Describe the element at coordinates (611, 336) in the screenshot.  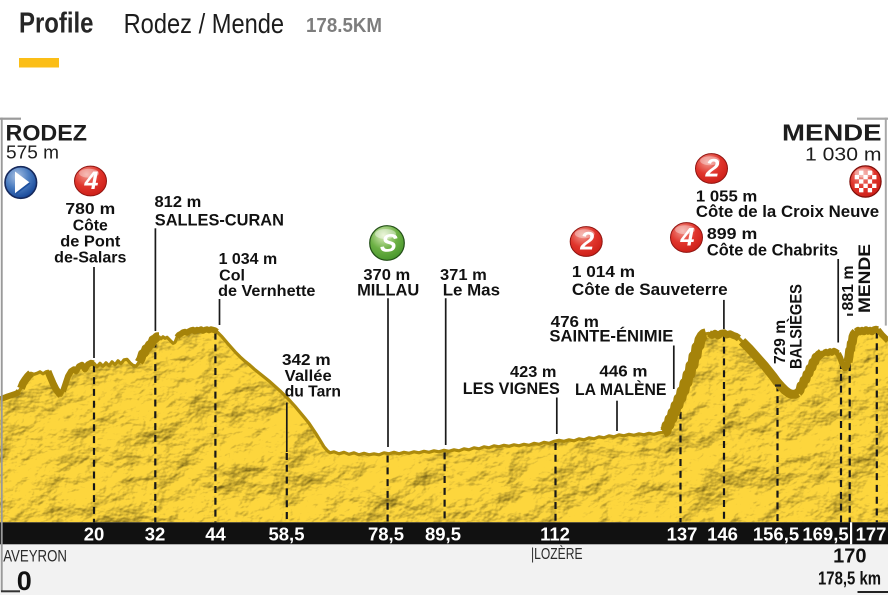
I see `svg-text: SAINTE-ÉNIMIE` at that location.